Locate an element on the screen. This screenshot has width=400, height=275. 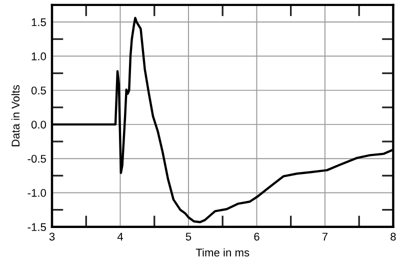
y-tick-label: -1.0 is located at coordinates (37, 193).